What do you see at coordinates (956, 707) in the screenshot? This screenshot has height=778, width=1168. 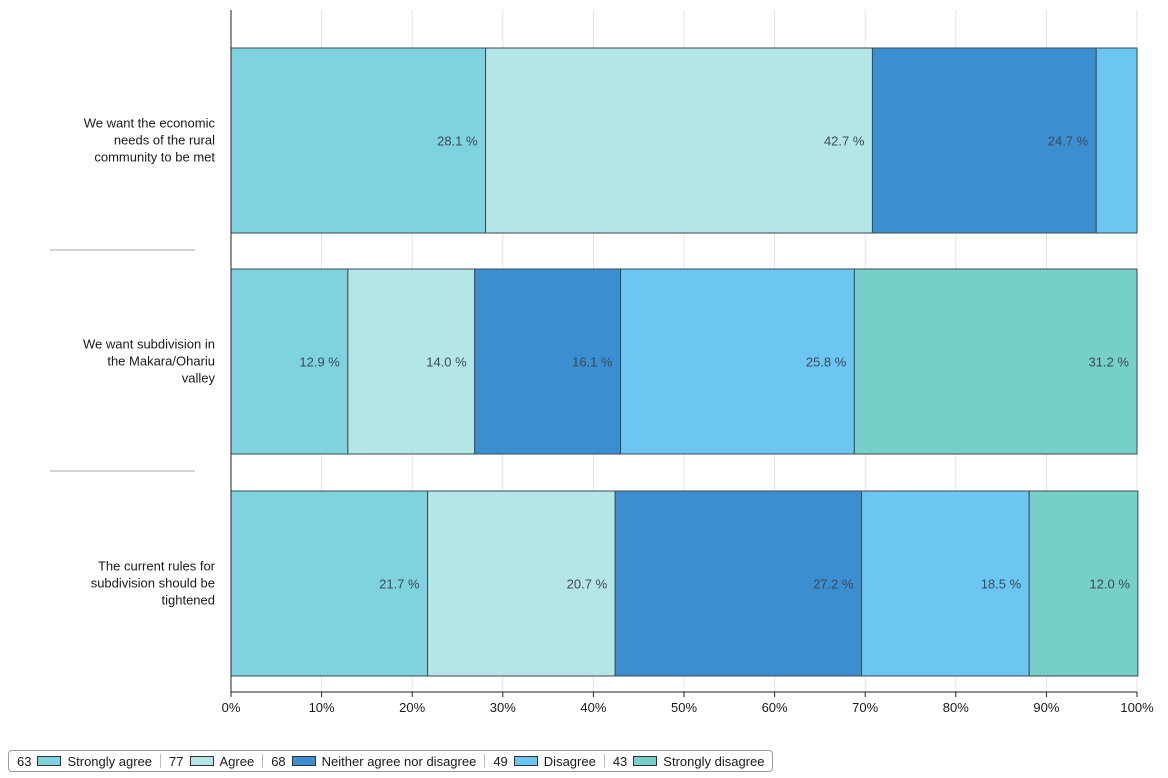 I see `x-tick-label: 80%` at bounding box center [956, 707].